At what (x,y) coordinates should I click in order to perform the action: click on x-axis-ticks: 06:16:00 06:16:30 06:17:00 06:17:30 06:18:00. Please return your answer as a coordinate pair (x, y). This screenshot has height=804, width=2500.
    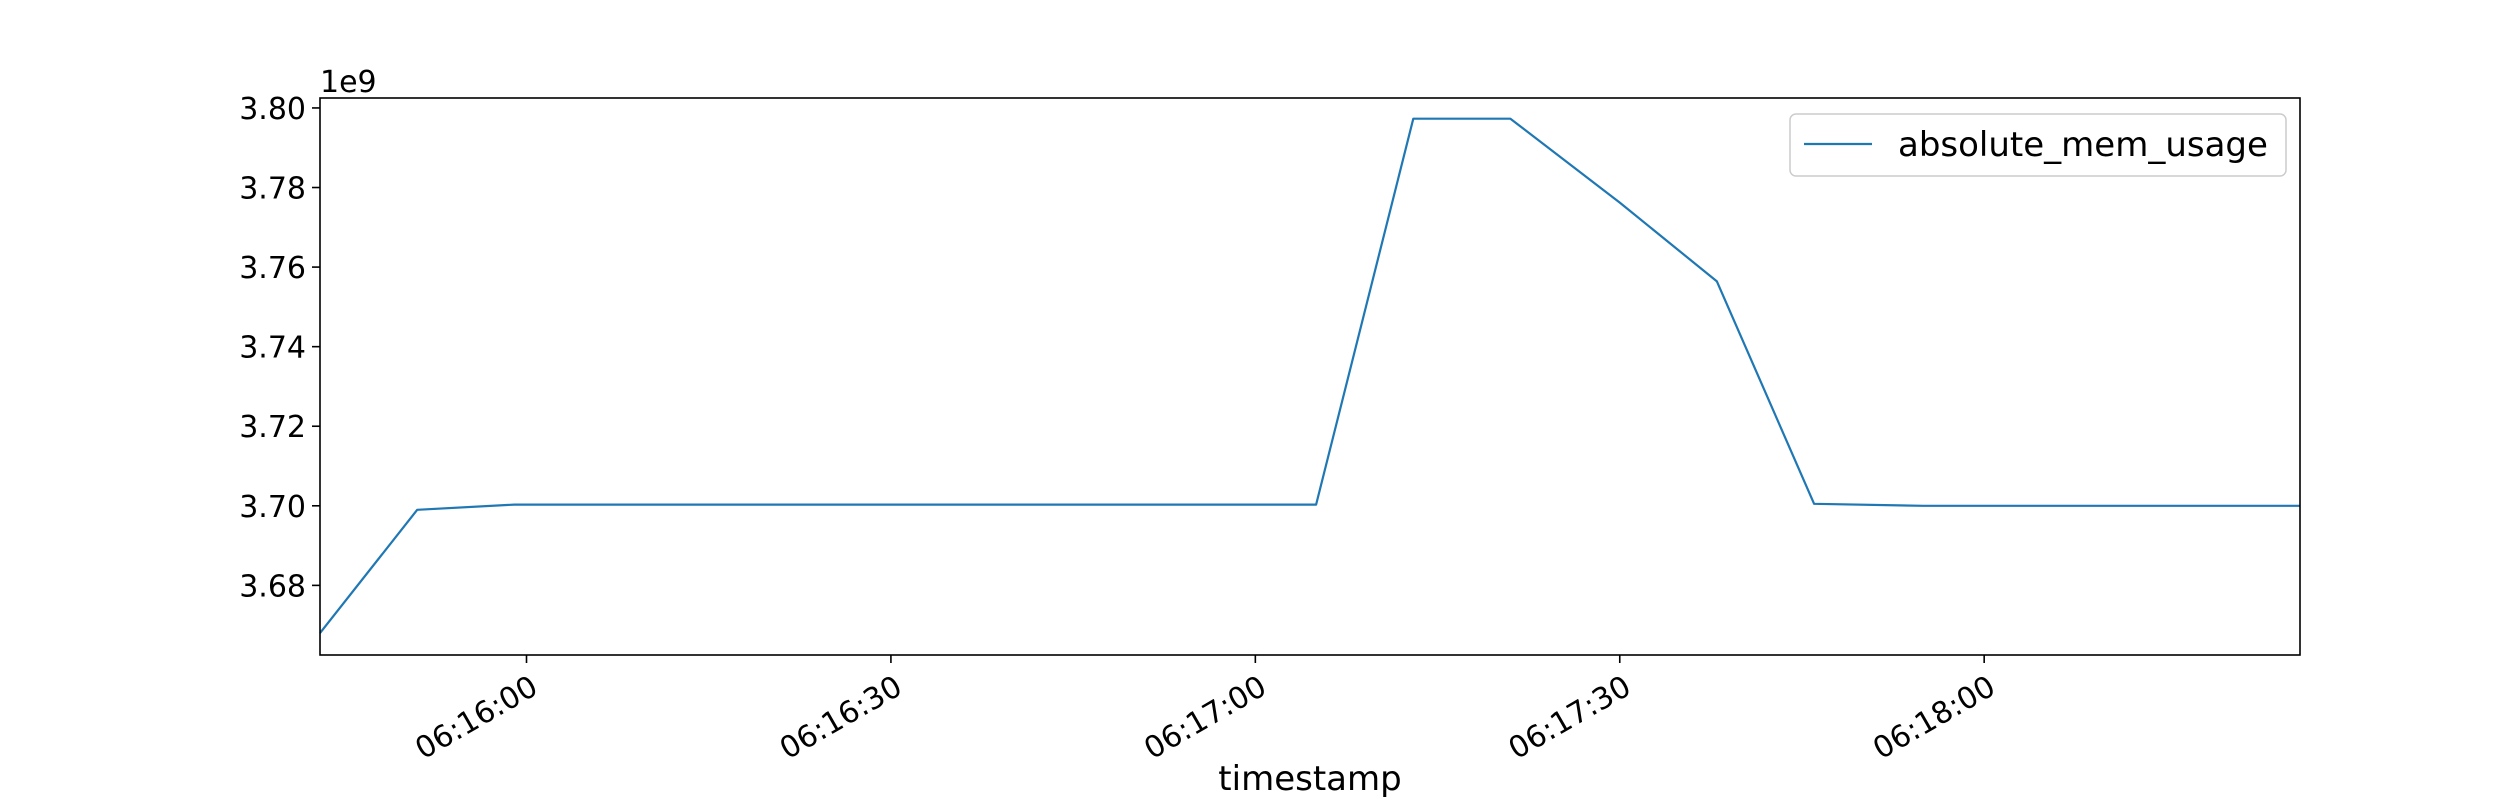
    Looking at the image, I should click on (1206, 711).